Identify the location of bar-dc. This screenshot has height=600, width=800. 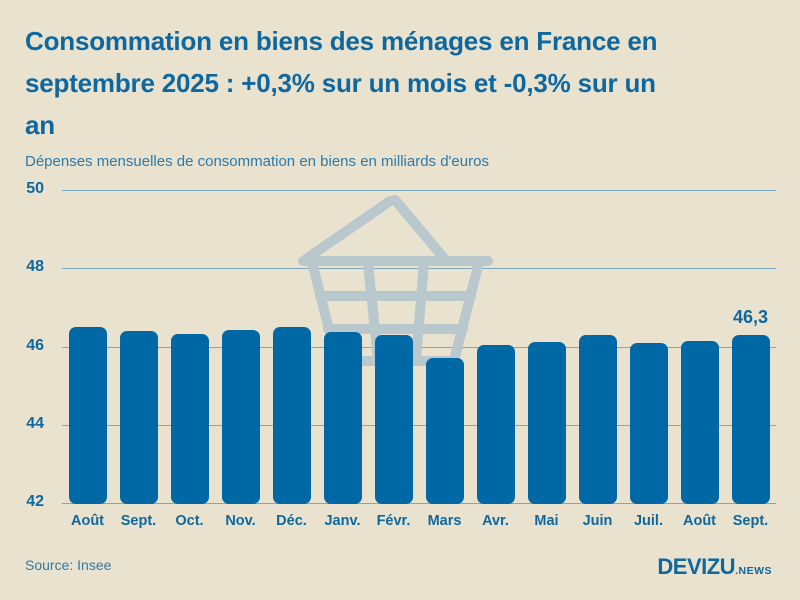
(291, 415).